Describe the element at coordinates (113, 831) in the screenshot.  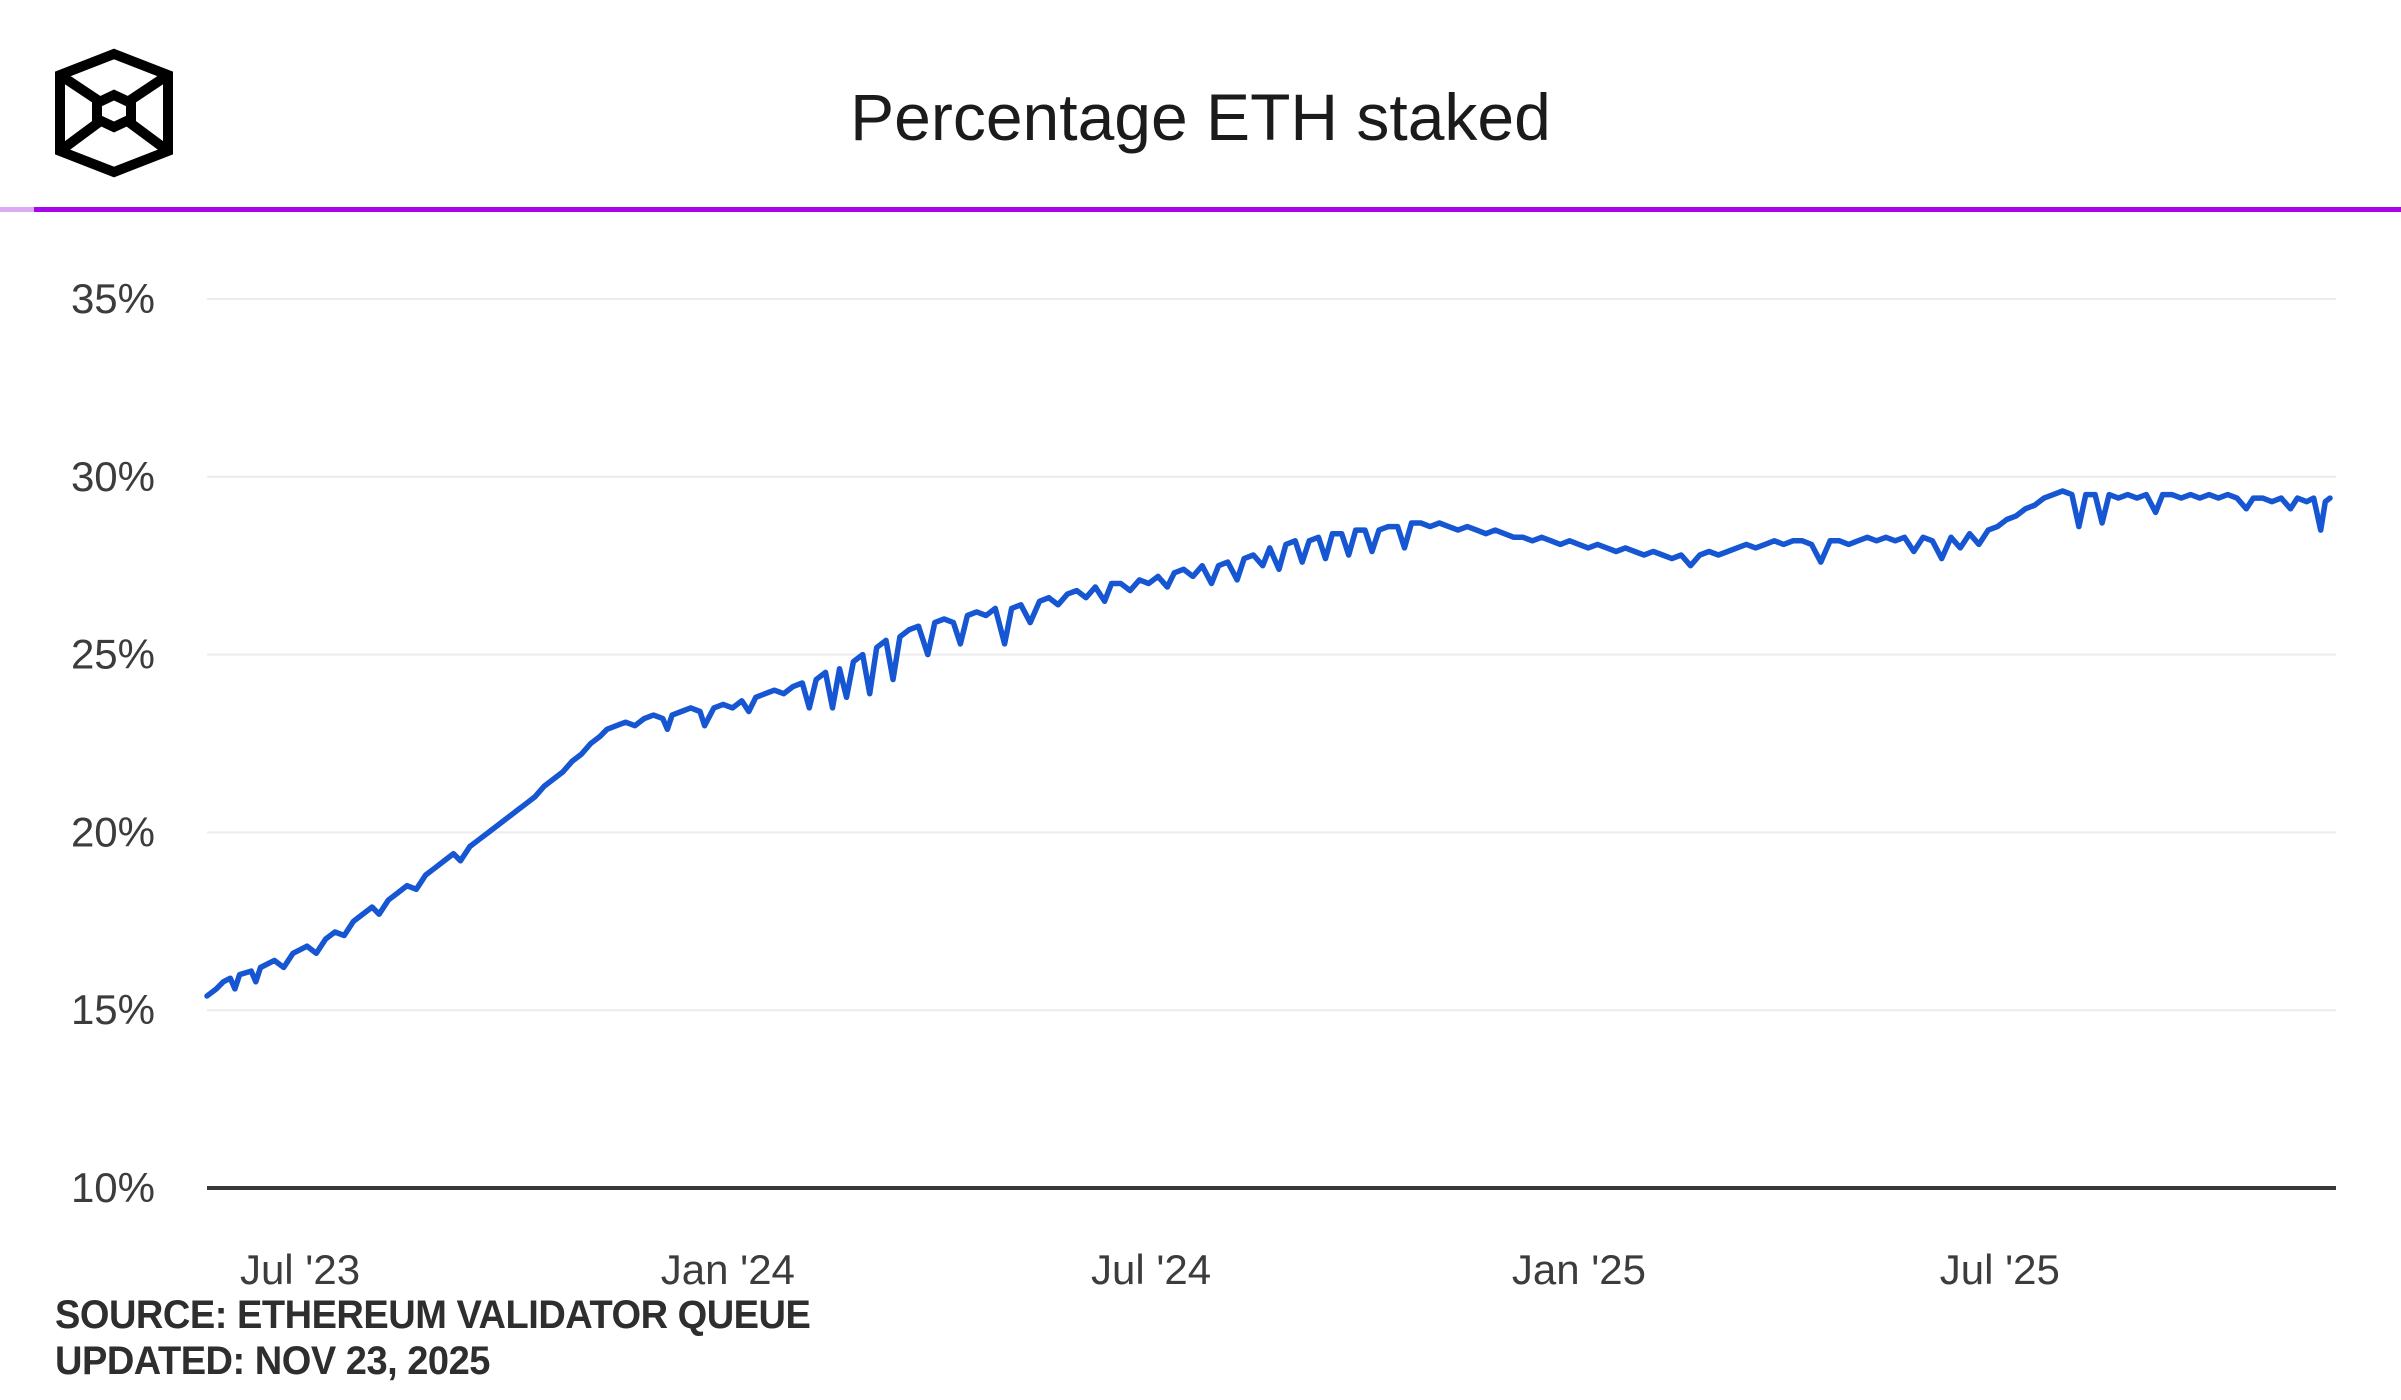
I see `y-tick-label: 20%` at that location.